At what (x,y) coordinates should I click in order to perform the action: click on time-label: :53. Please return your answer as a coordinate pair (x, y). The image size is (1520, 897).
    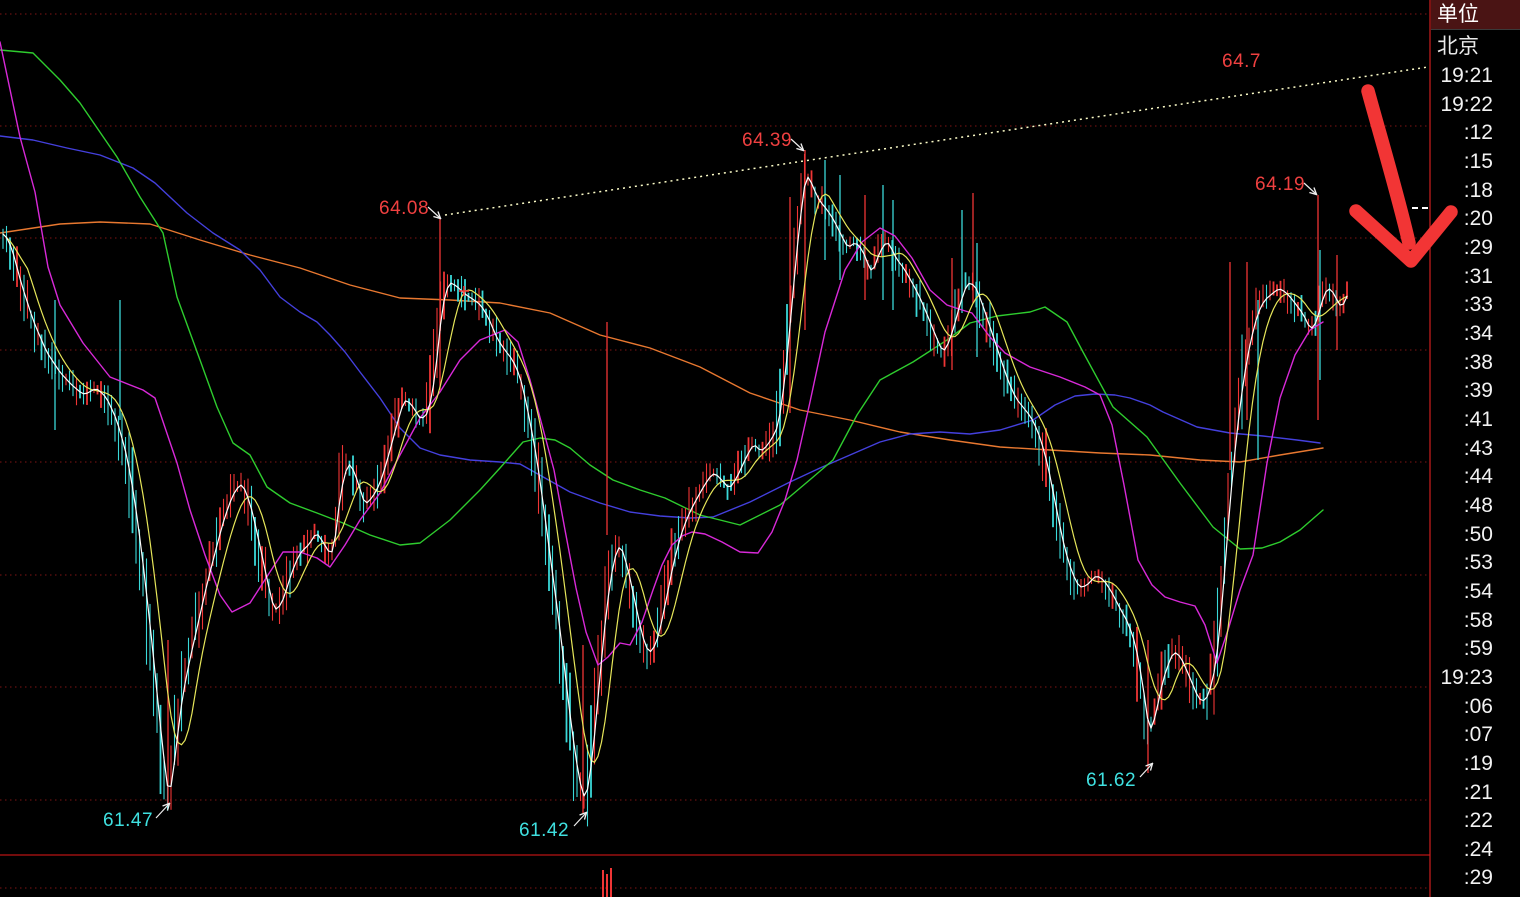
    Looking at the image, I should click on (1478, 563).